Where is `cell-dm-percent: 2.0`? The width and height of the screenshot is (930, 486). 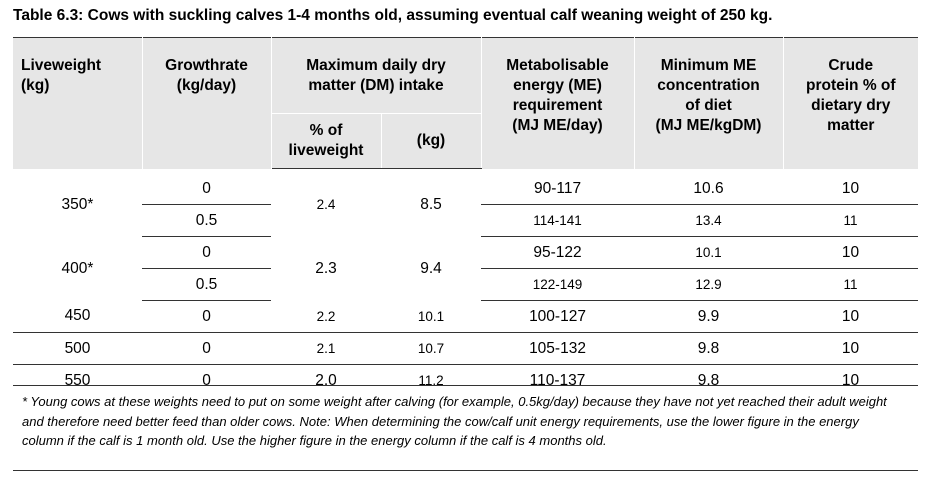 cell-dm-percent: 2.0 is located at coordinates (326, 380).